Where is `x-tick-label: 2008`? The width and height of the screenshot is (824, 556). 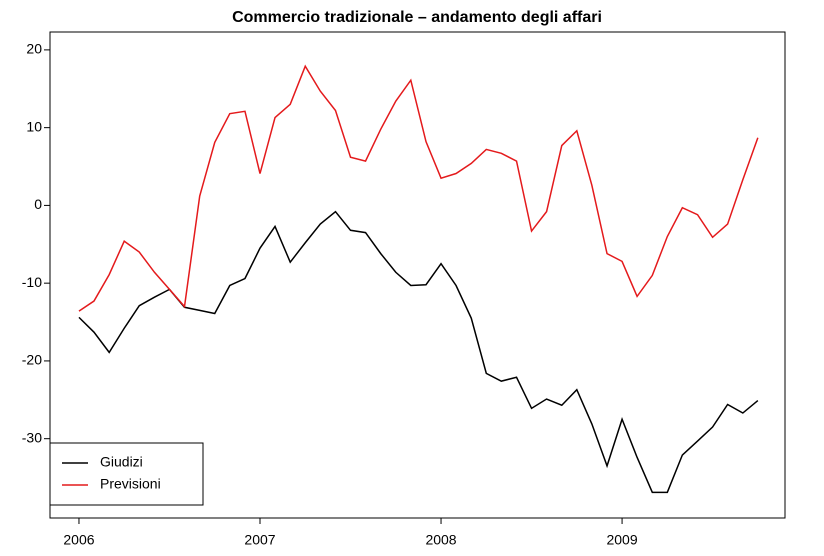 x-tick-label: 2008 is located at coordinates (440, 540).